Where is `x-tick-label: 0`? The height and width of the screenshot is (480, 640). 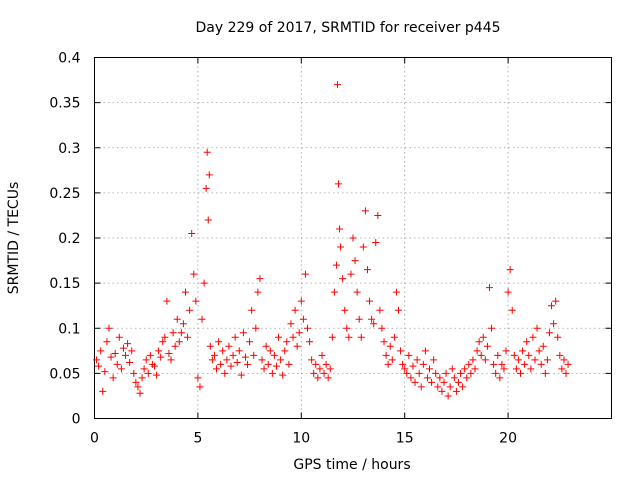 x-tick-label: 0 is located at coordinates (94, 439).